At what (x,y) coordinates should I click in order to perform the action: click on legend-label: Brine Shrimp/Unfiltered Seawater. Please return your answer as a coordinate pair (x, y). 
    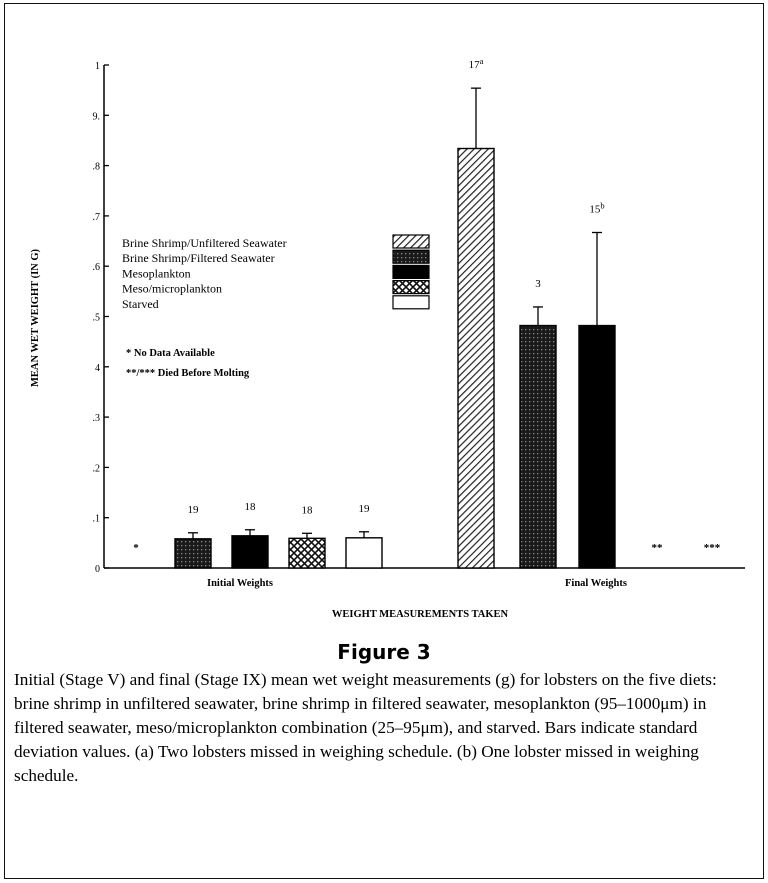
    Looking at the image, I should click on (204, 243).